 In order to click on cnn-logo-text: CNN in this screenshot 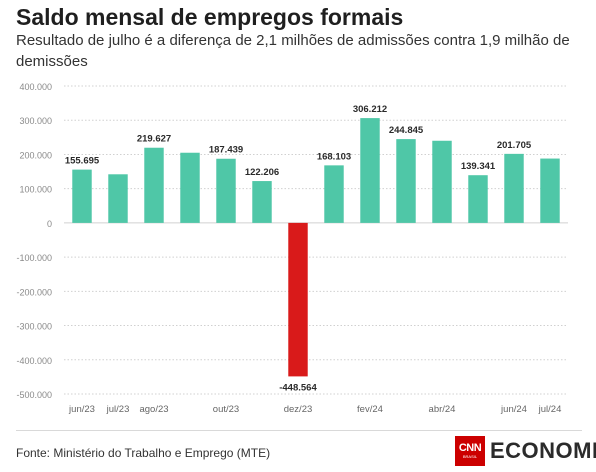, I will do `click(470, 448)`.